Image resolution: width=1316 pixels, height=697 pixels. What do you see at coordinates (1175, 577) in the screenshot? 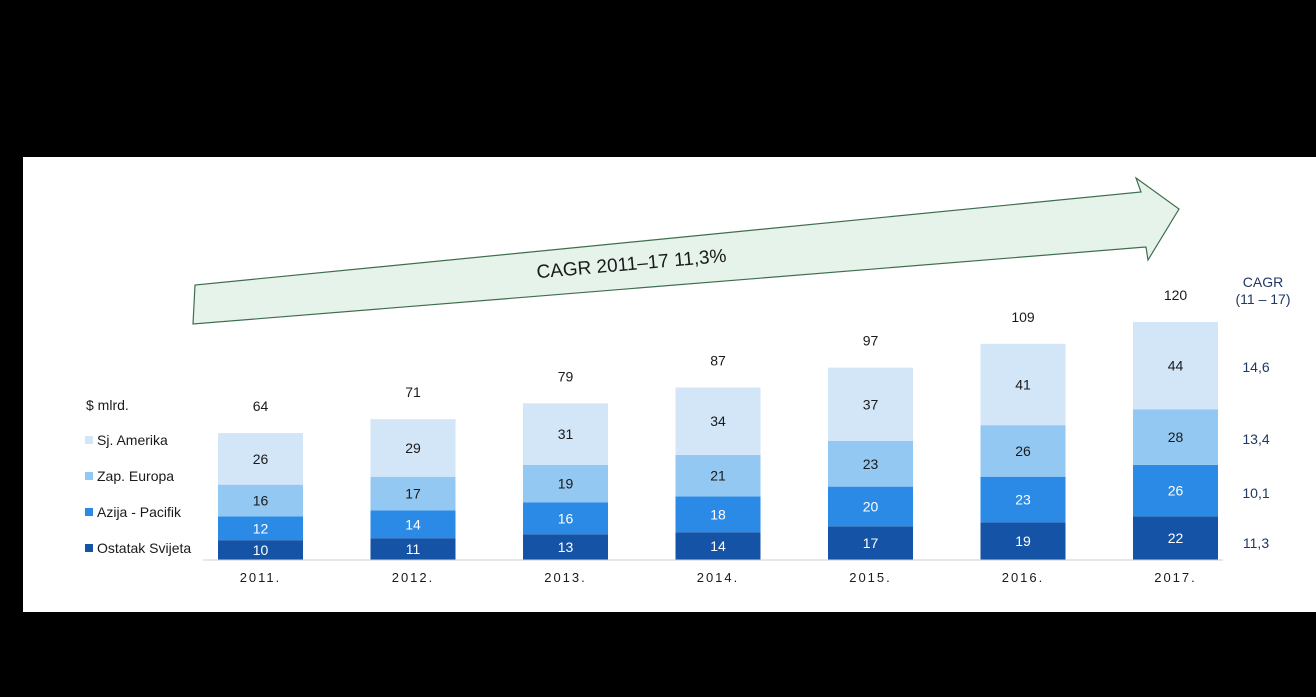
I see `x-tick-label: 2017.` at bounding box center [1175, 577].